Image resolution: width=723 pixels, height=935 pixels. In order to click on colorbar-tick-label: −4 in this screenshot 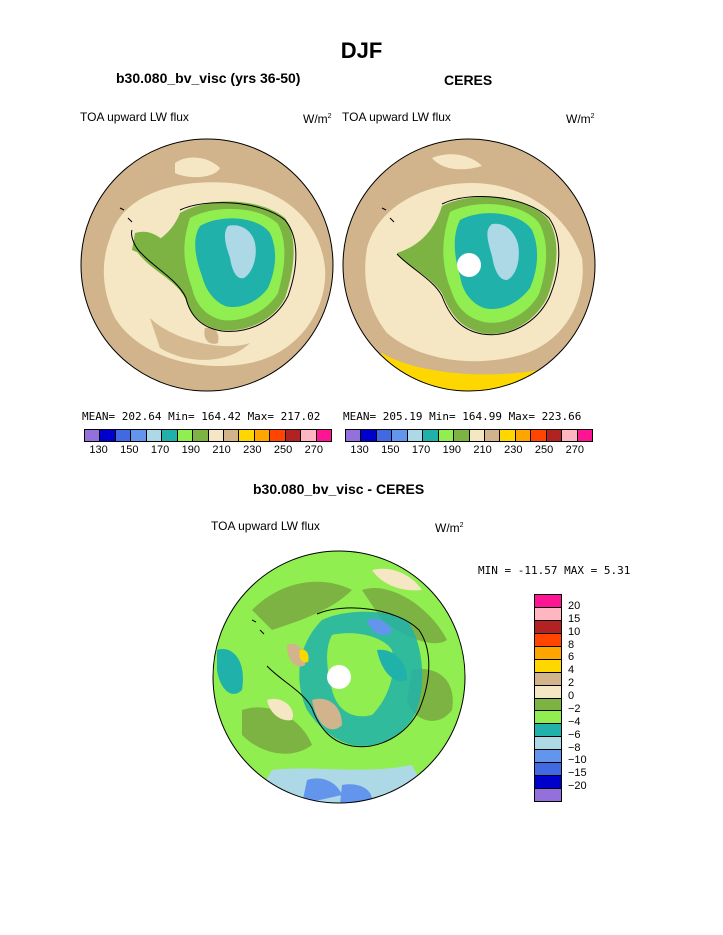, I will do `click(574, 721)`.